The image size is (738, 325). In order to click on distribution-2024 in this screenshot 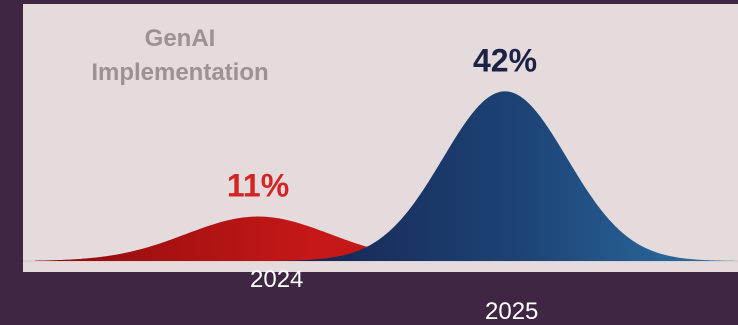, I will do `click(289, 238)`.